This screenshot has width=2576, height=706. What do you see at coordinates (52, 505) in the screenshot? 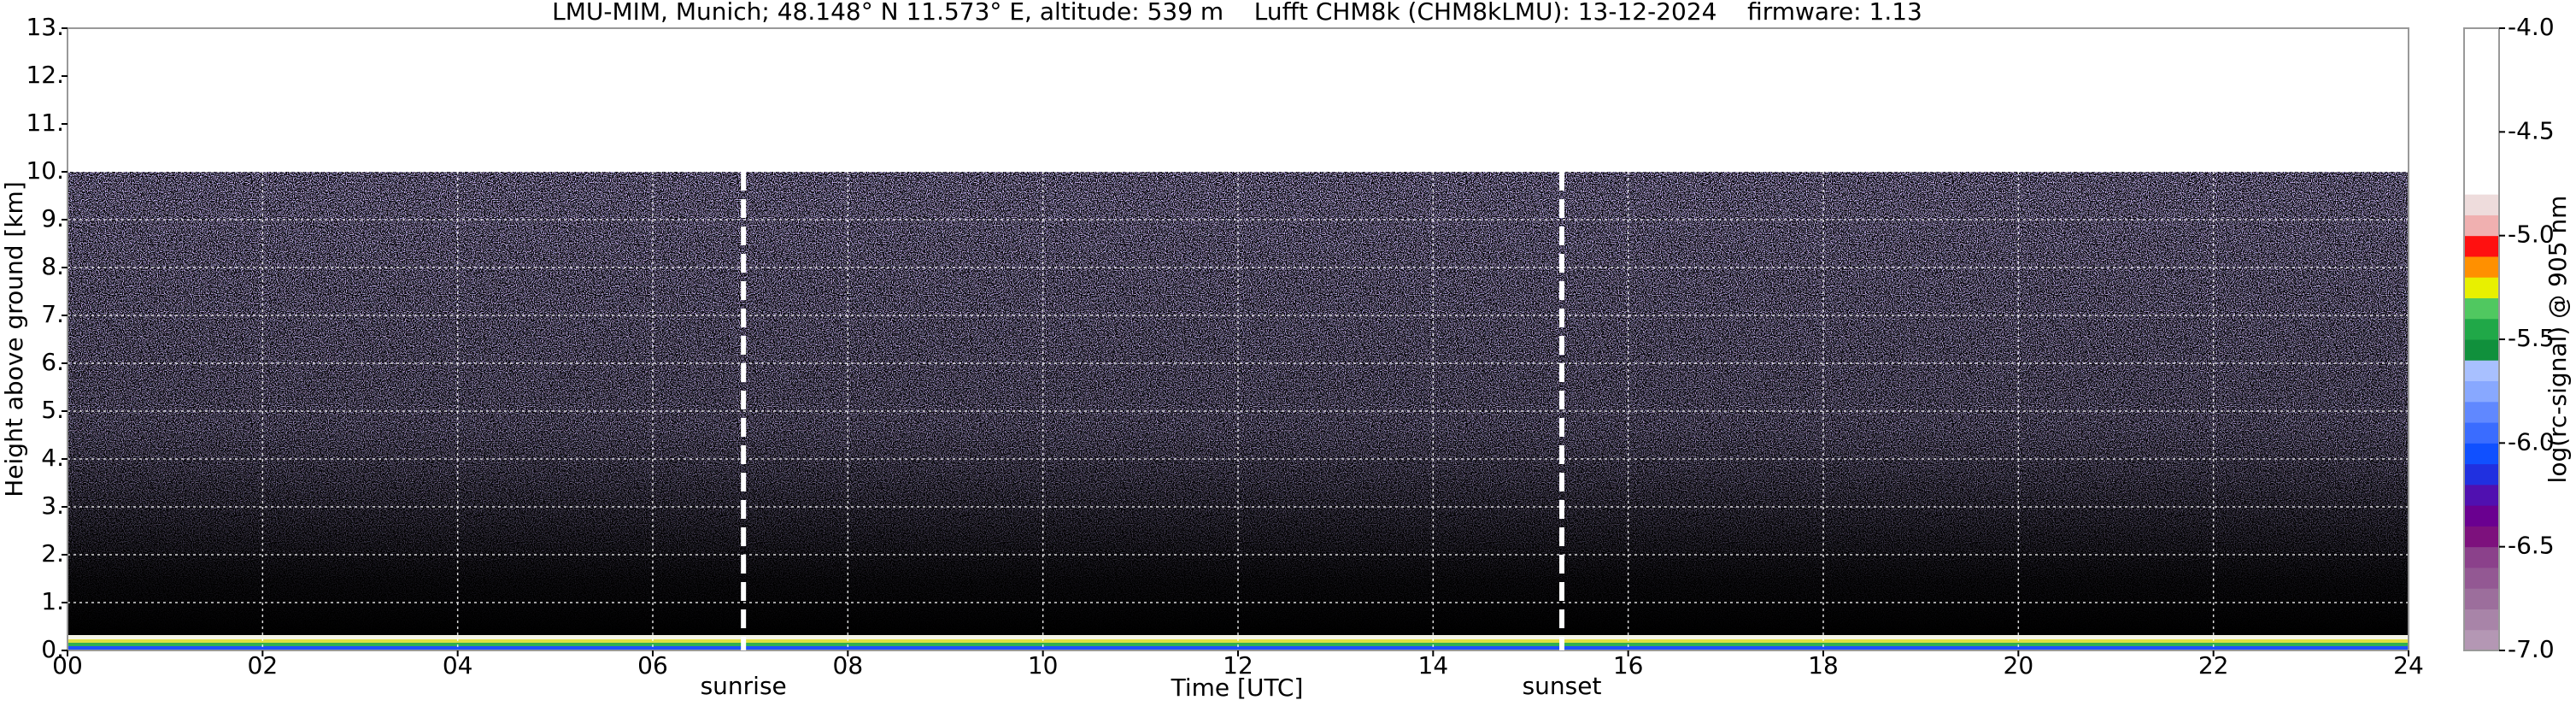
I see `y-tick-label: 3.` at bounding box center [52, 505].